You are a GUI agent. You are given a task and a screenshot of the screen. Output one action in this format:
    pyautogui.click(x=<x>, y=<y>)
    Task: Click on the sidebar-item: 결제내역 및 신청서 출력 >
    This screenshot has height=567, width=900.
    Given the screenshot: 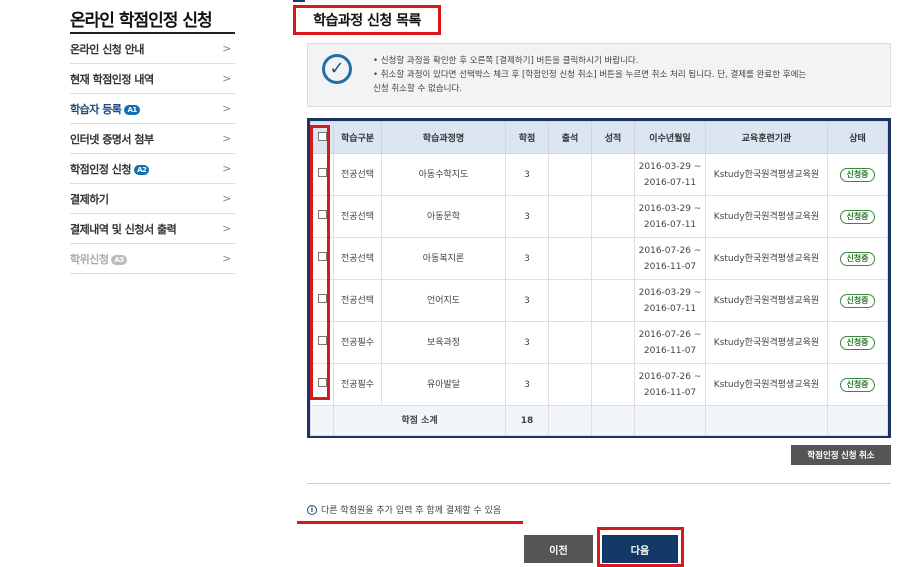 What is the action you would take?
    pyautogui.click(x=152, y=229)
    